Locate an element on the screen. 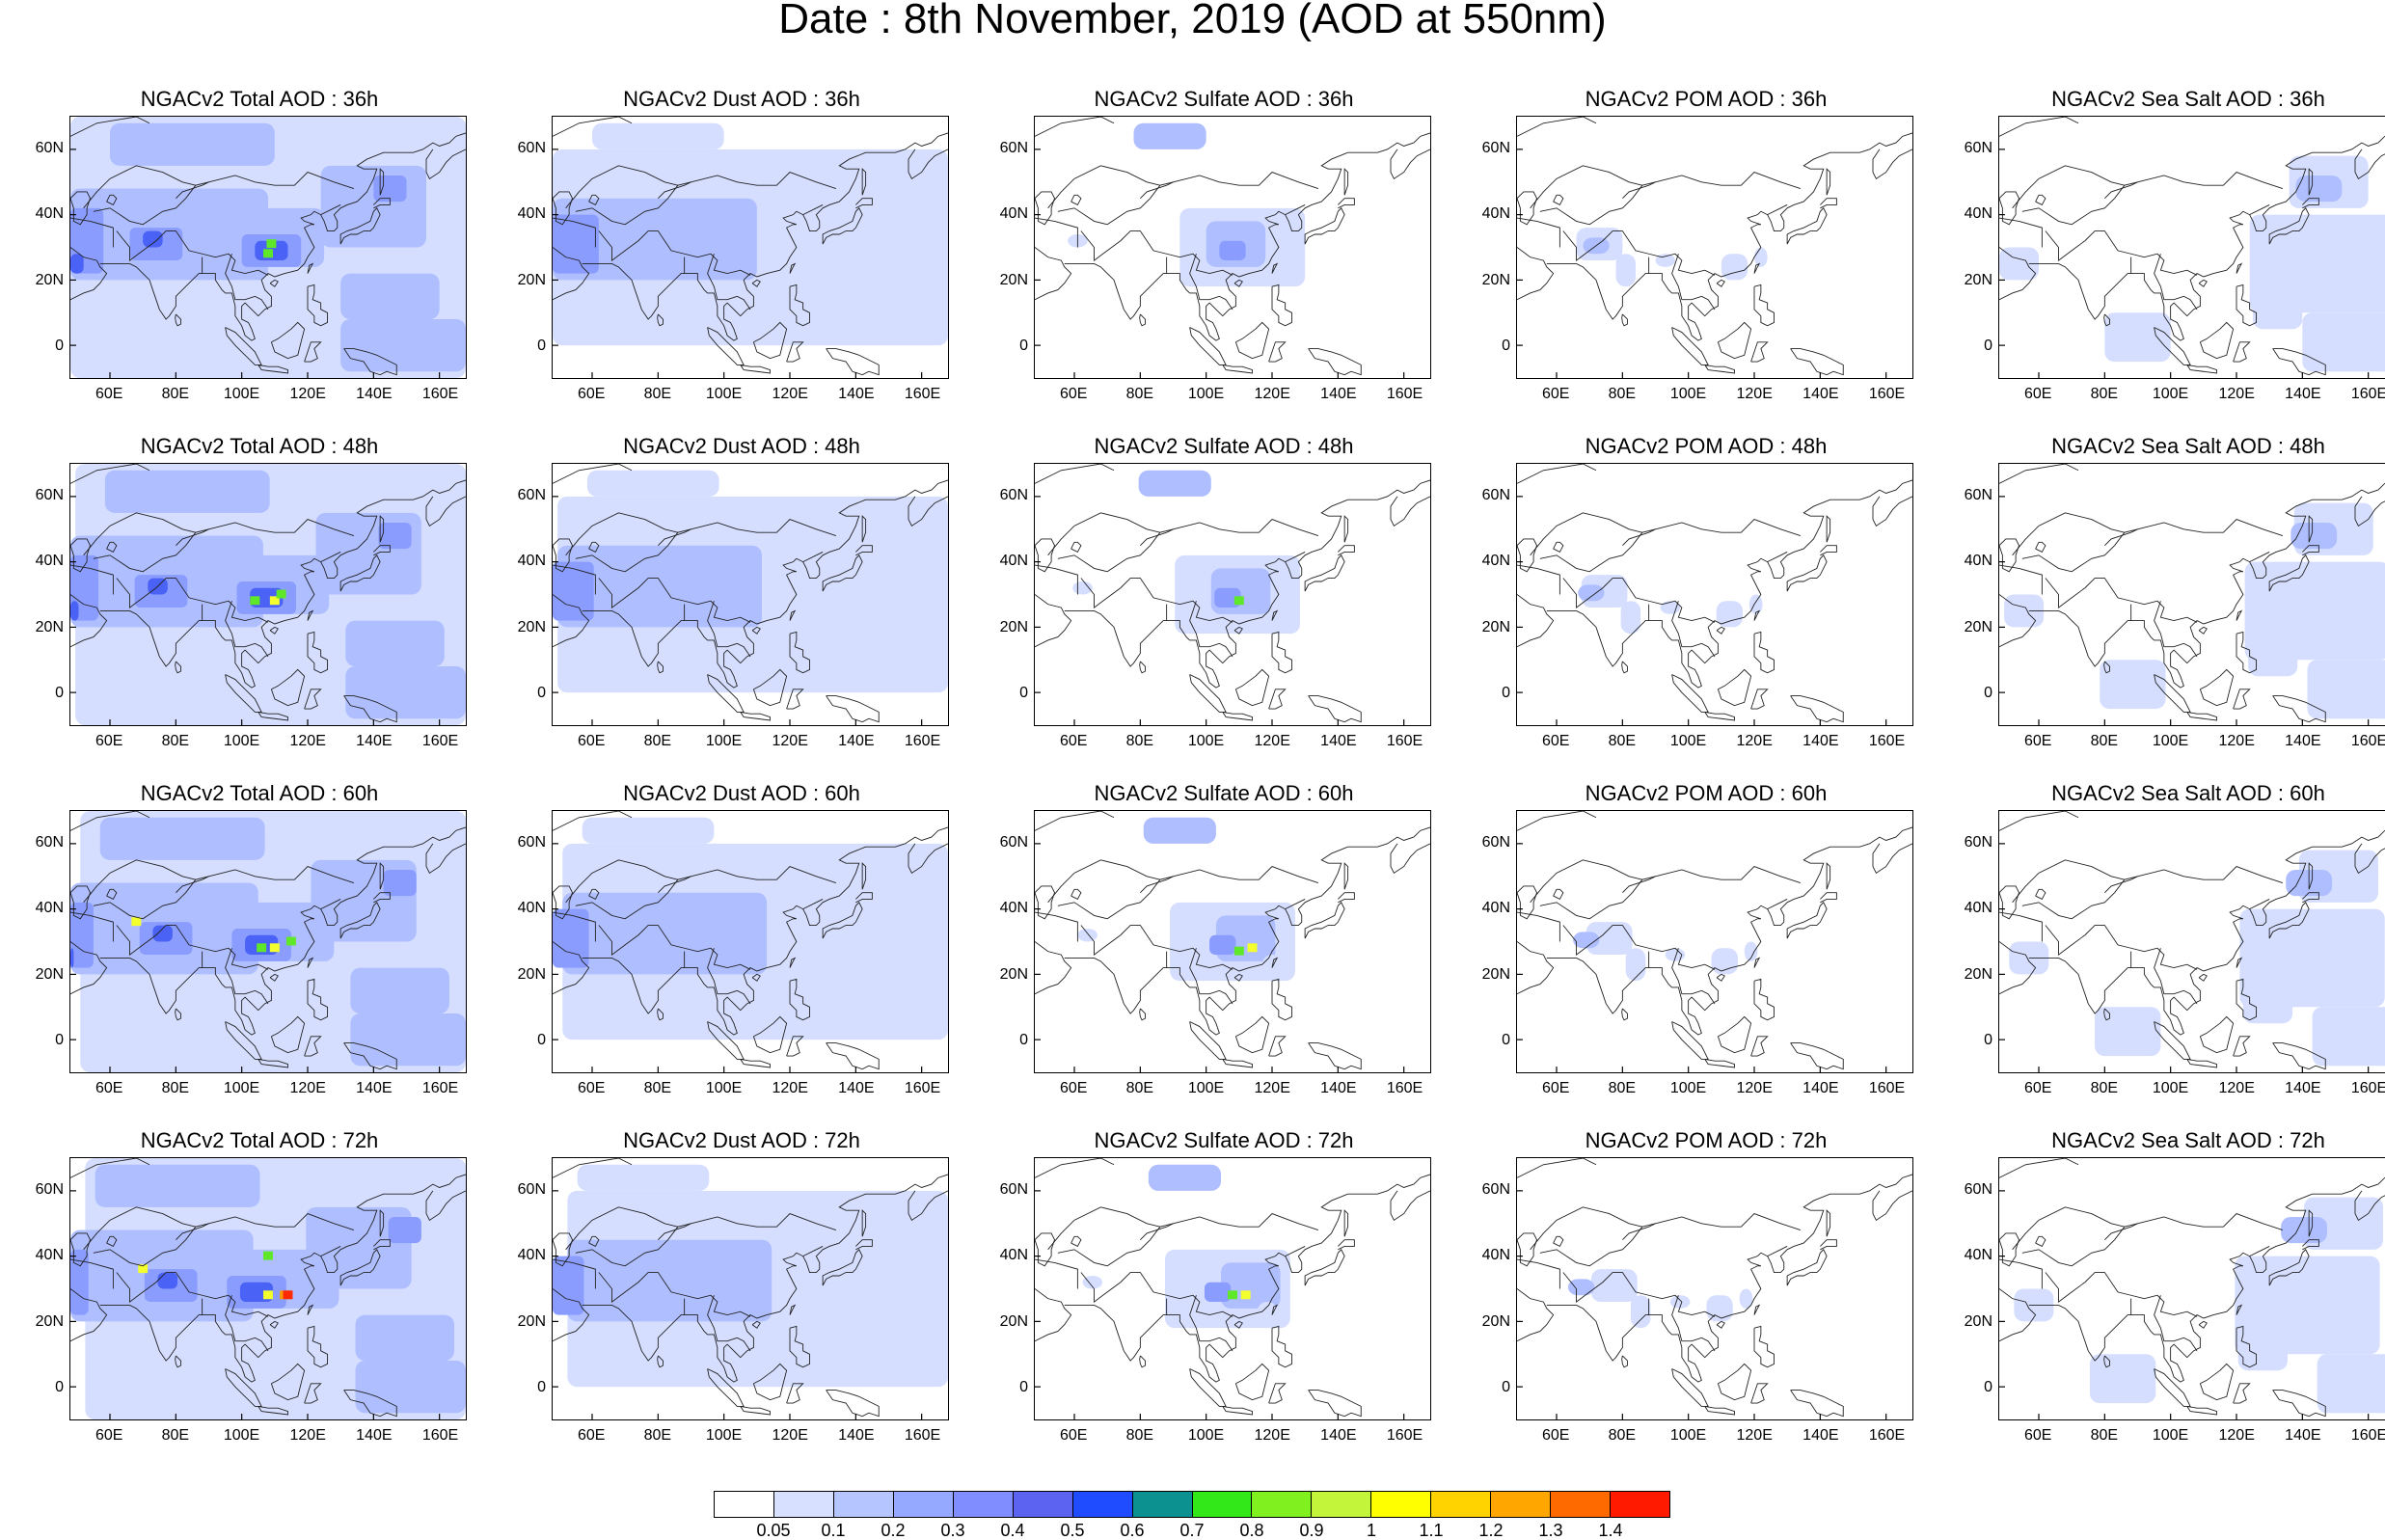 The width and height of the screenshot is (2385, 1540). panel-title: NGACv2 Sulfate AOD : 48h is located at coordinates (1224, 446).